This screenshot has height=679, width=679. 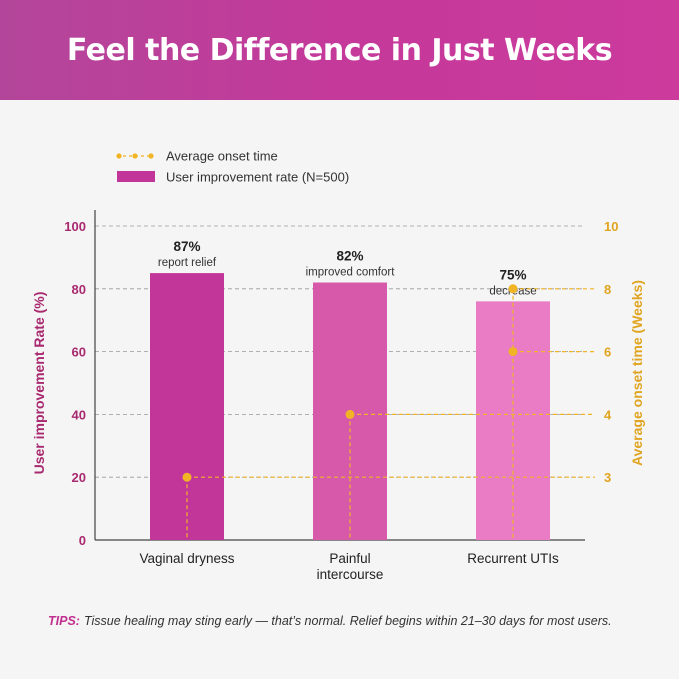 I want to click on right-tick-label: 3, so click(x=607, y=477).